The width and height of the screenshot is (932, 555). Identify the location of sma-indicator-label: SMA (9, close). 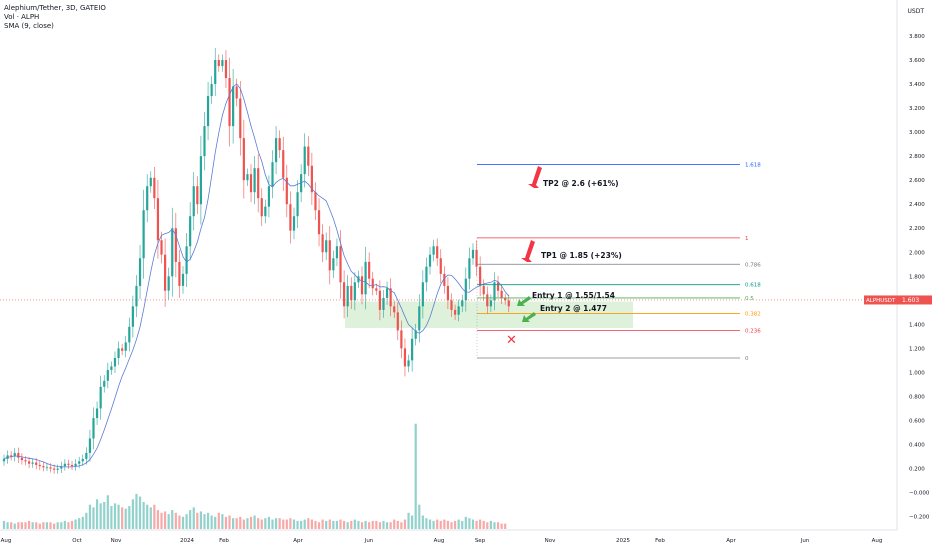
(29, 26).